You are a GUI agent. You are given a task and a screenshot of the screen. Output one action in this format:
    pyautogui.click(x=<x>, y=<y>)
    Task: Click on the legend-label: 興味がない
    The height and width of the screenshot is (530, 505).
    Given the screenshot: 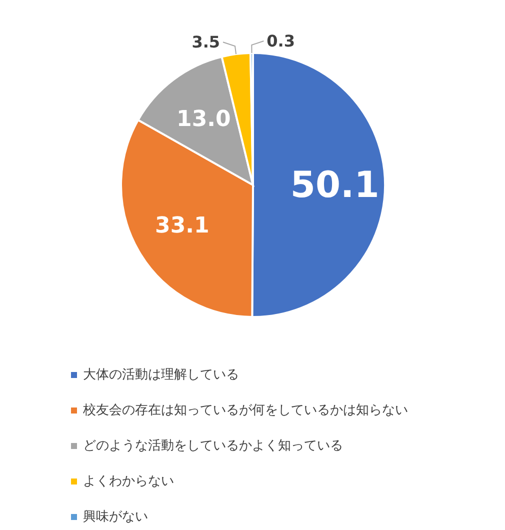 What is the action you would take?
    pyautogui.click(x=115, y=517)
    